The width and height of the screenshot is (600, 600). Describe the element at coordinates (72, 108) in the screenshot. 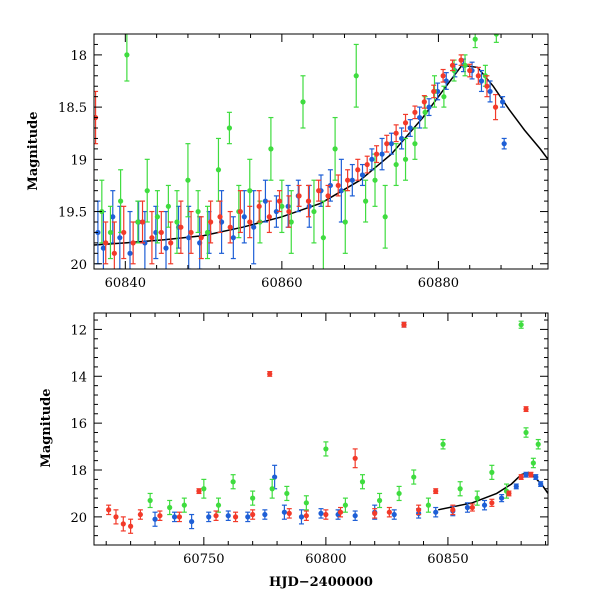

I see `top-panel-y-tick-label: 18.5` at that location.